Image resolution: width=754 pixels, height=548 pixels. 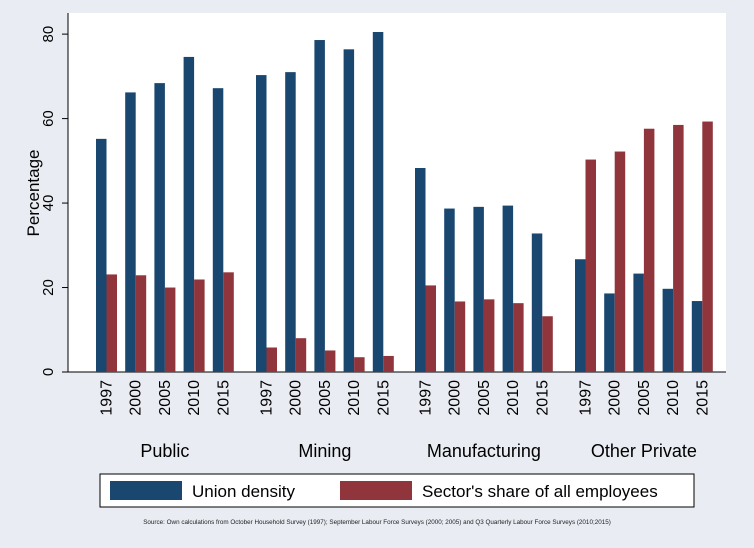 What do you see at coordinates (48, 203) in the screenshot?
I see `y-tick-label: 40` at bounding box center [48, 203].